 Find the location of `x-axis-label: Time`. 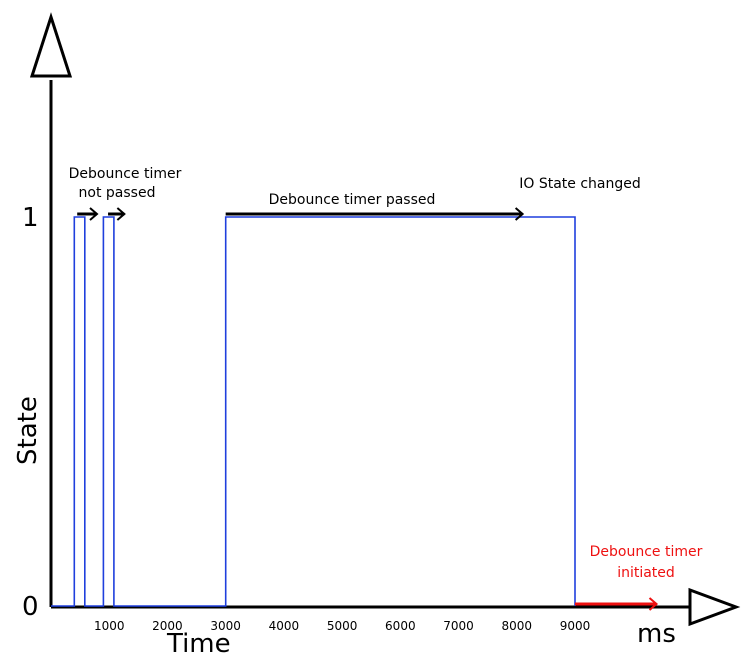

x-axis-label: Time is located at coordinates (198, 642).